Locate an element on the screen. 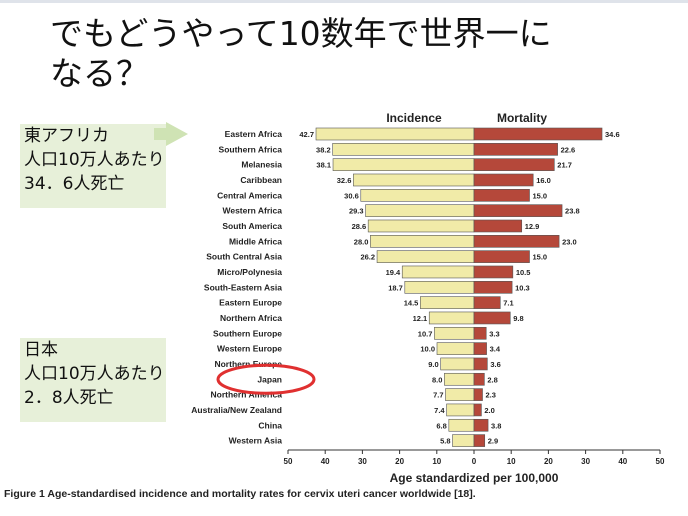  incidence-value-label: 10.7 is located at coordinates (425, 333).